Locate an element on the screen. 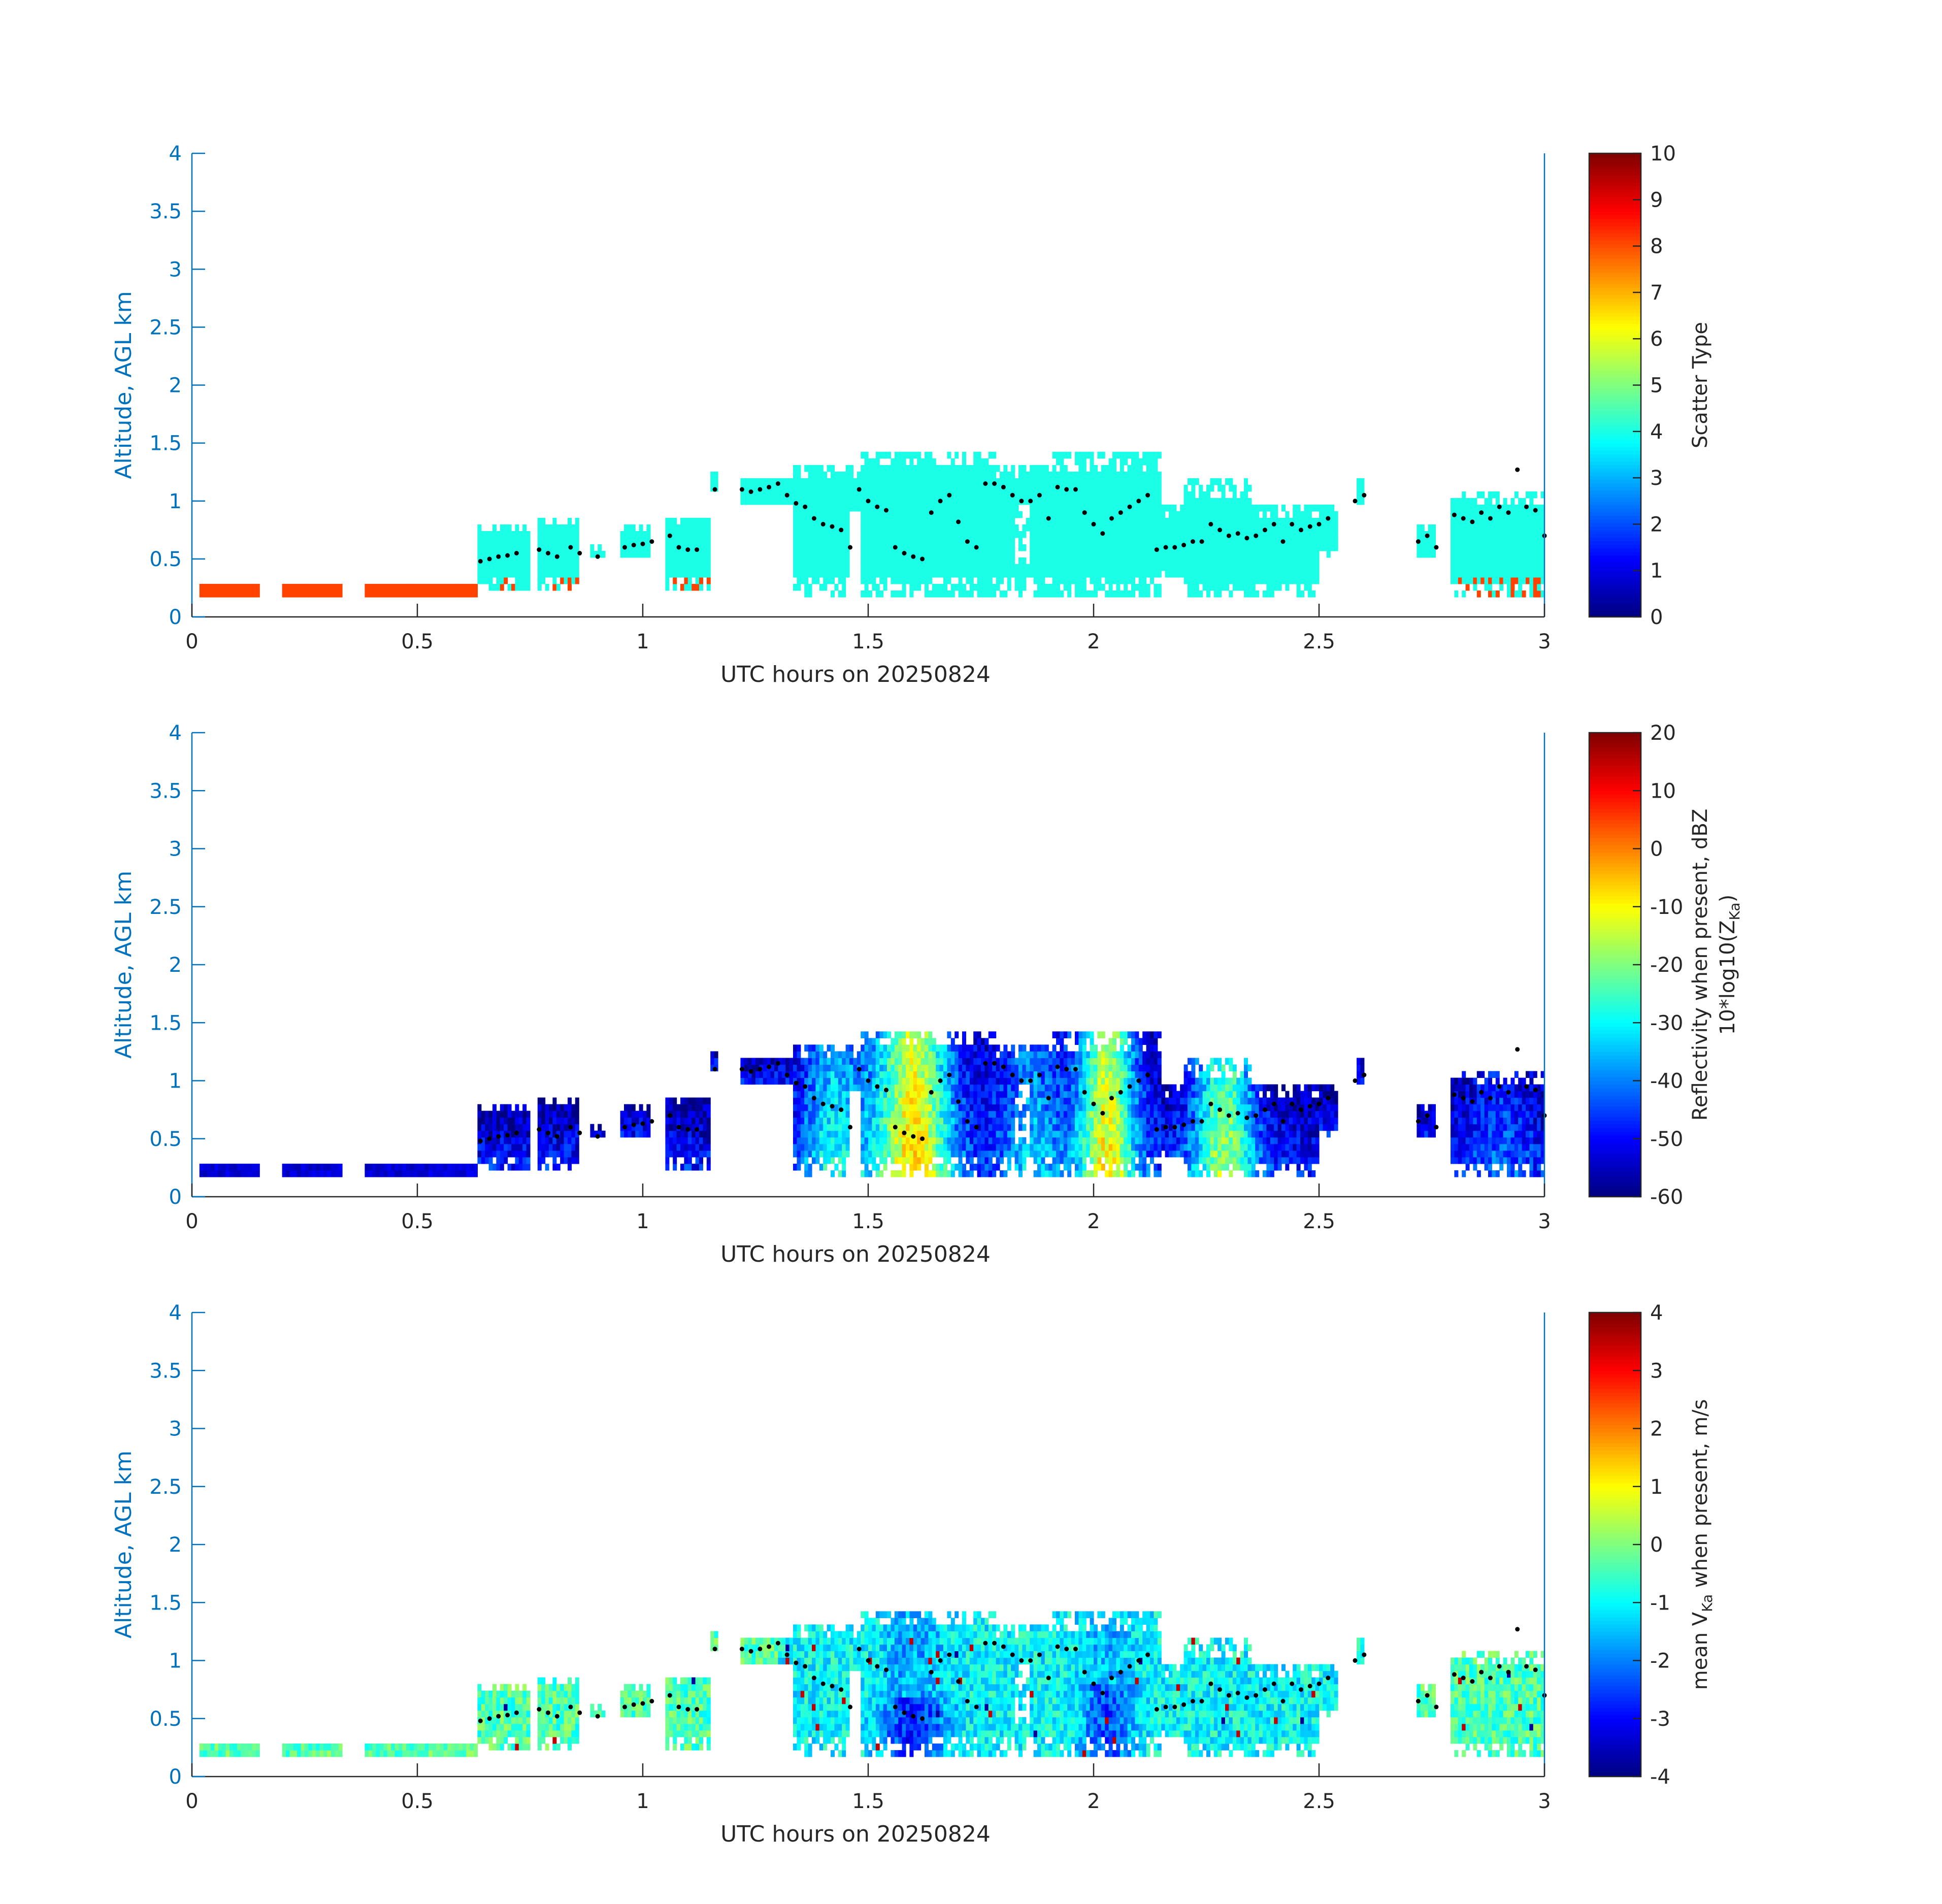 The image size is (1942, 1904). colorbar-tick-label: 0 is located at coordinates (1656, 618).